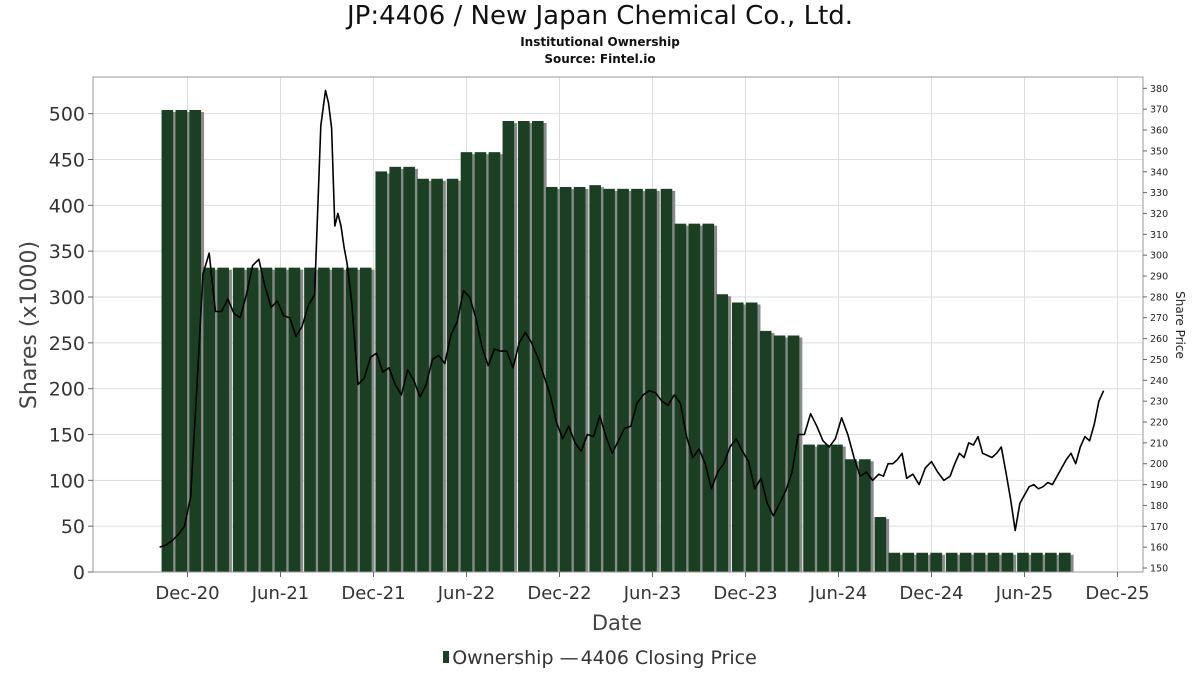 This screenshot has height=675, width=1200. What do you see at coordinates (745, 593) in the screenshot?
I see `x-tick-label: Dec-23` at bounding box center [745, 593].